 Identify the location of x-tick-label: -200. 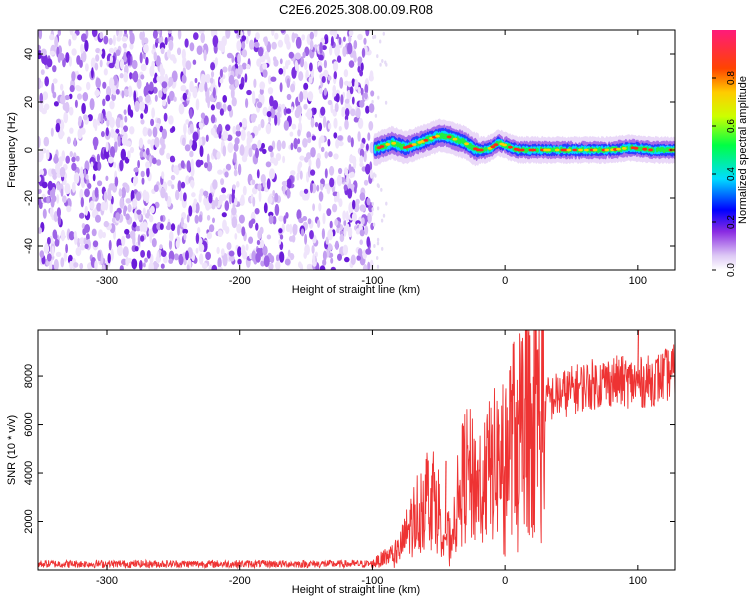
(240, 281).